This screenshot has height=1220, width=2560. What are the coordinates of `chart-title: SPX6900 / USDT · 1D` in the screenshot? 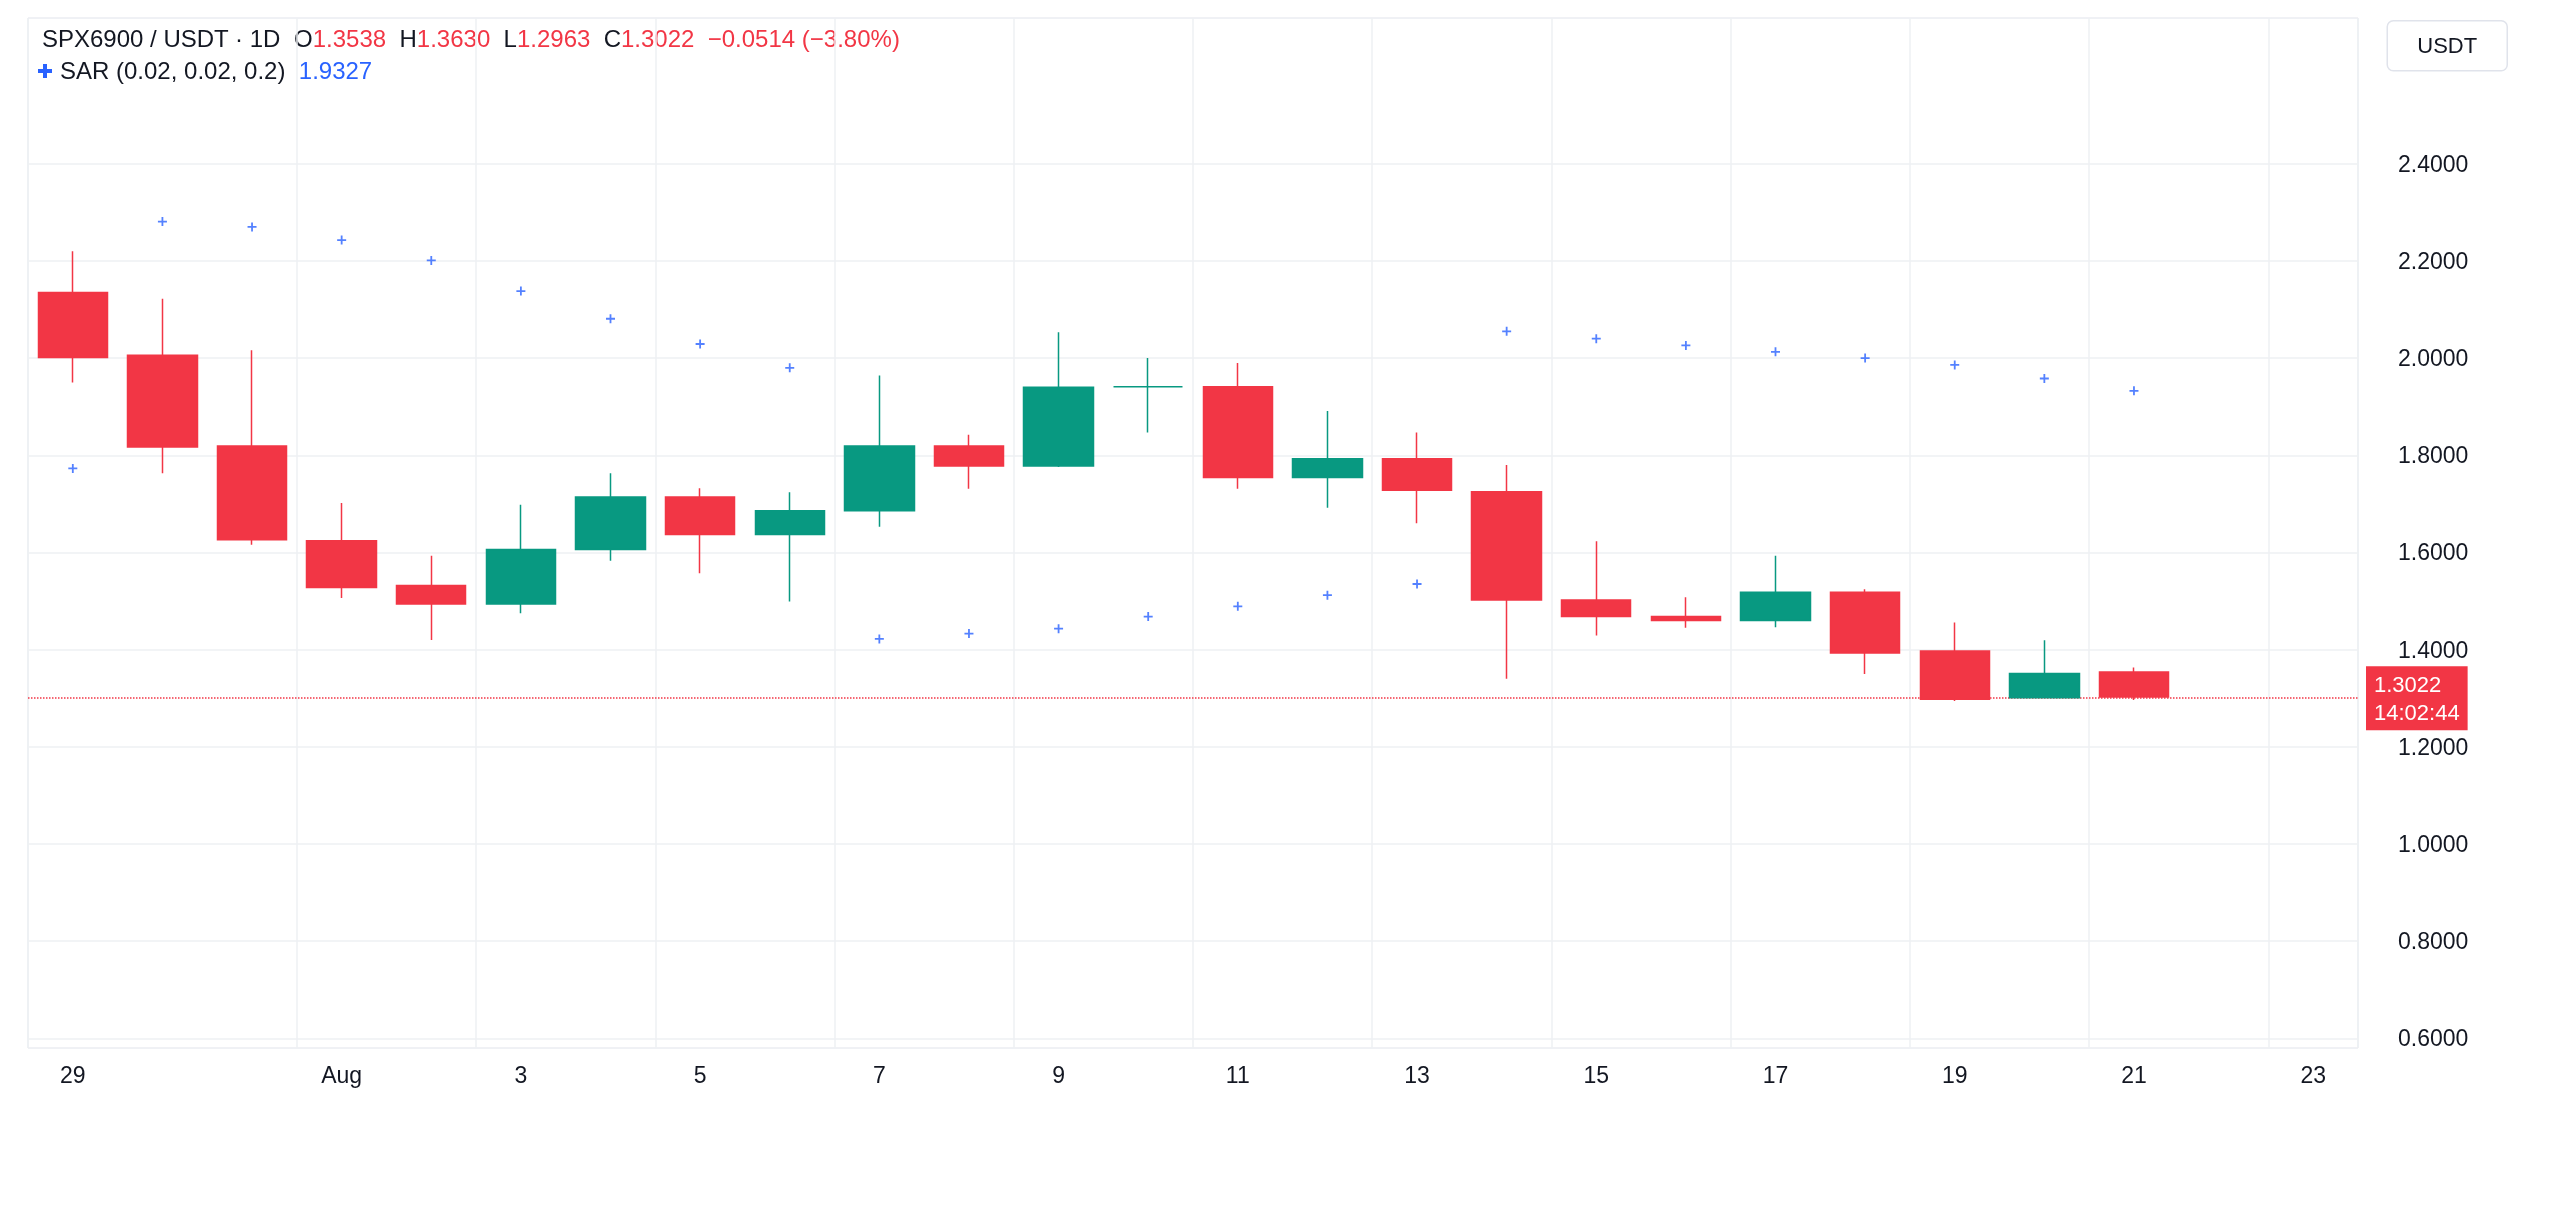 It's located at (168, 38).